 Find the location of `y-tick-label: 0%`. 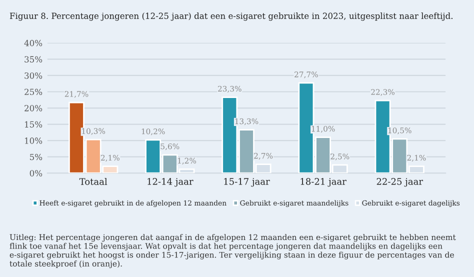

y-tick-label: 0% is located at coordinates (36, 173).